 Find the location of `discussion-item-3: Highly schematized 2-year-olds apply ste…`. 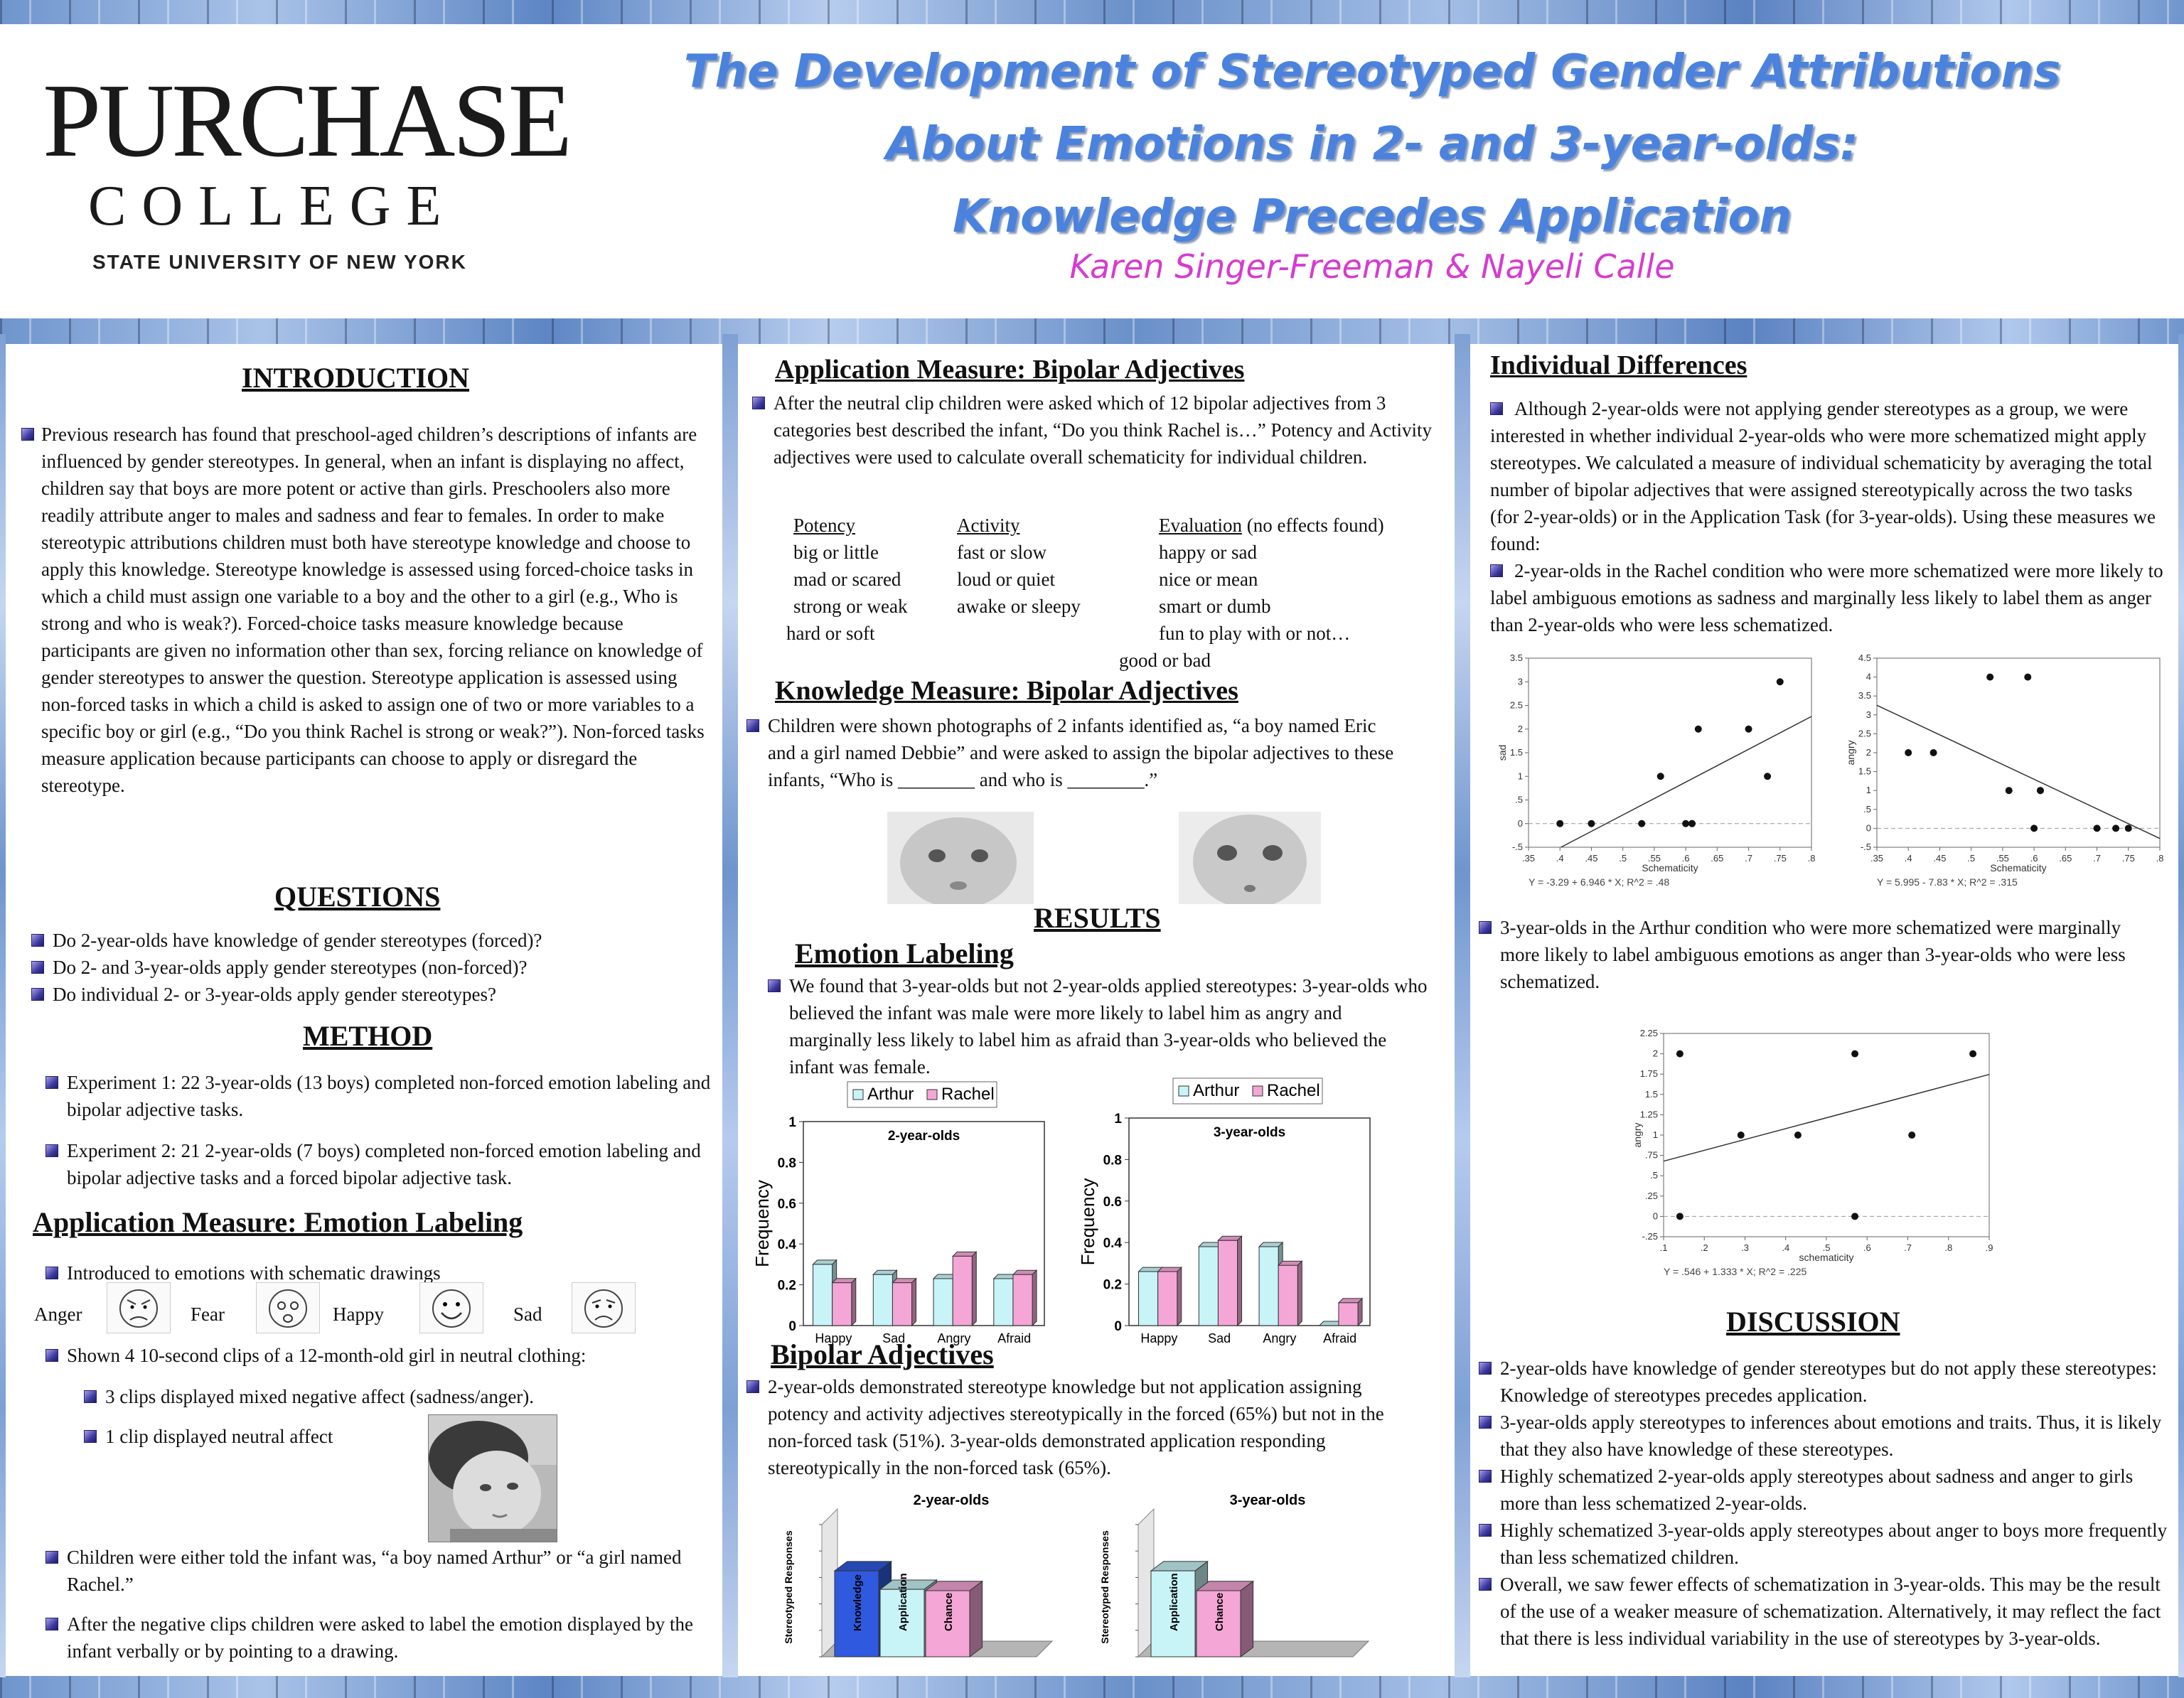

discussion-item-3: Highly schematized 2-year-olds apply ste… is located at coordinates (1824, 1490).